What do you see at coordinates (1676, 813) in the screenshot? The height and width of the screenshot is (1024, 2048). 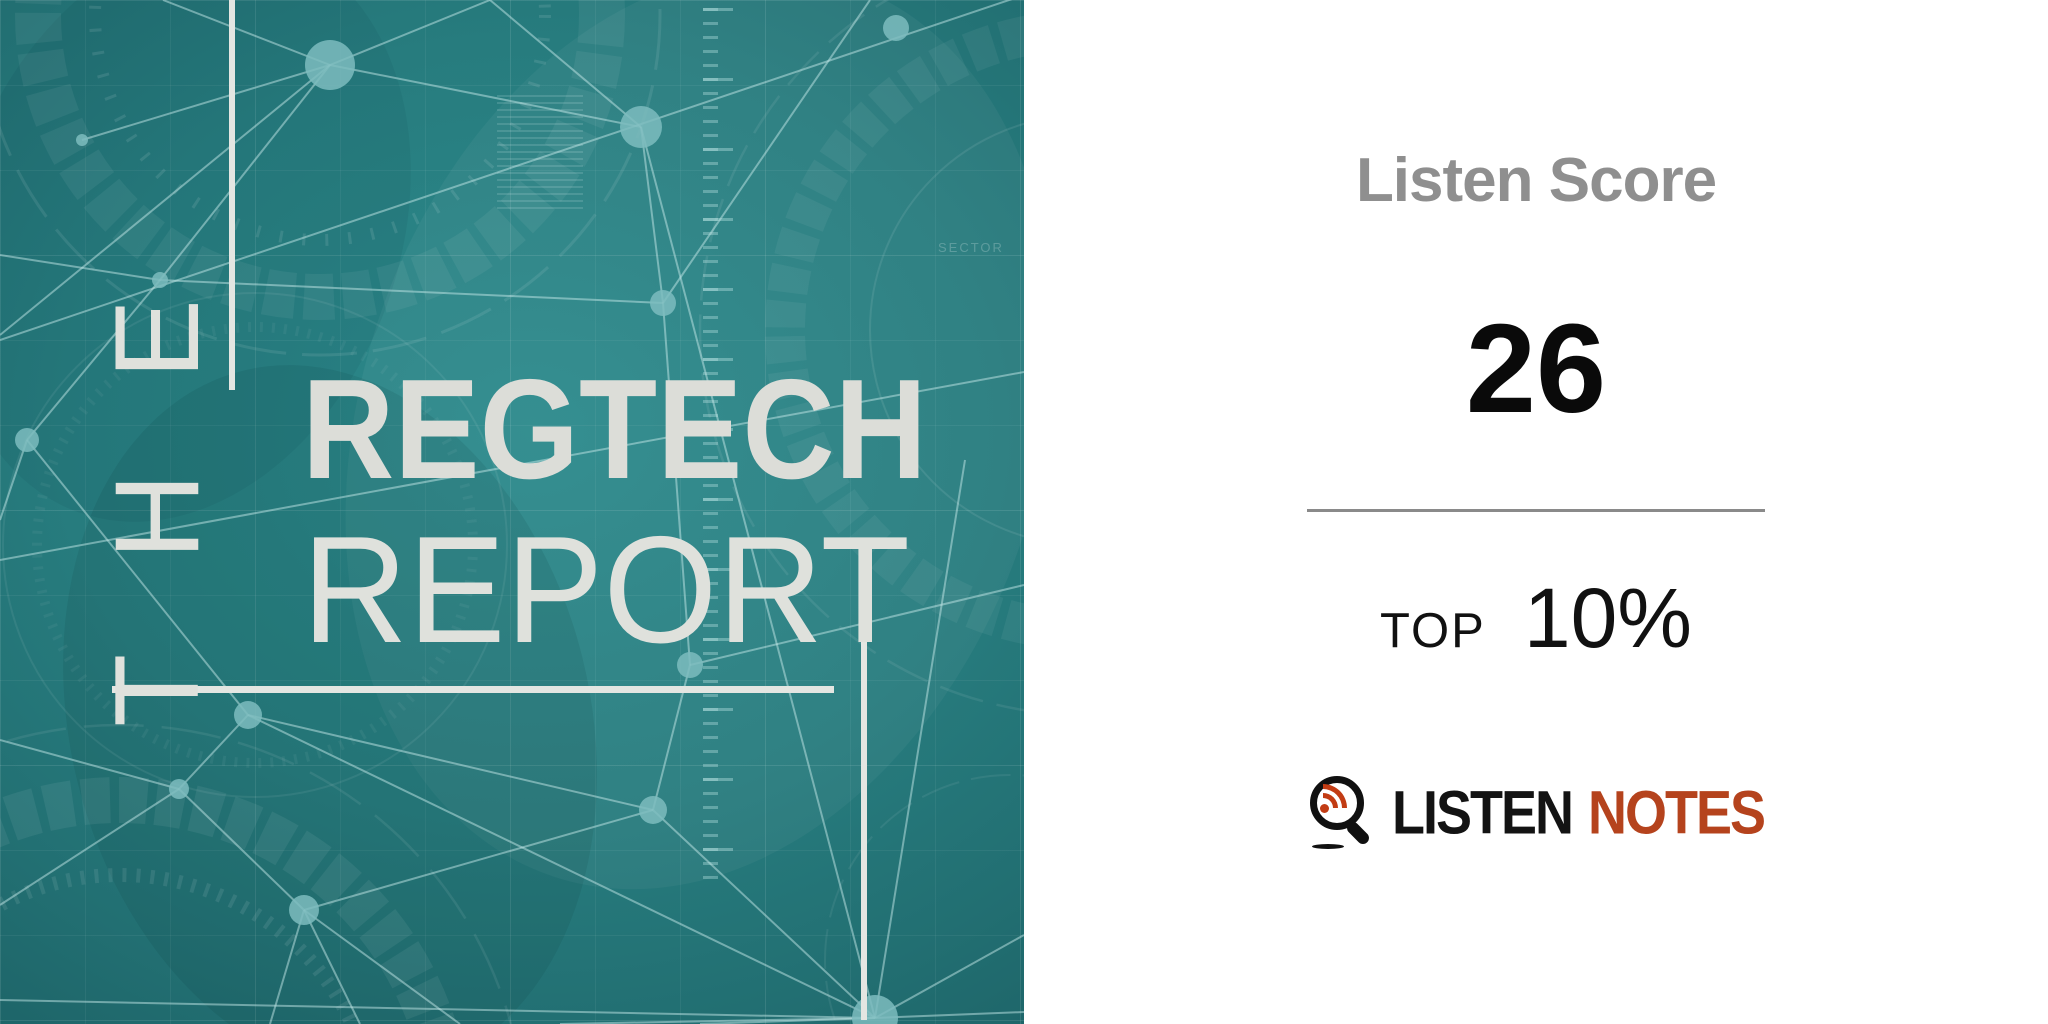 I see `brand-word-notes: NOTES` at bounding box center [1676, 813].